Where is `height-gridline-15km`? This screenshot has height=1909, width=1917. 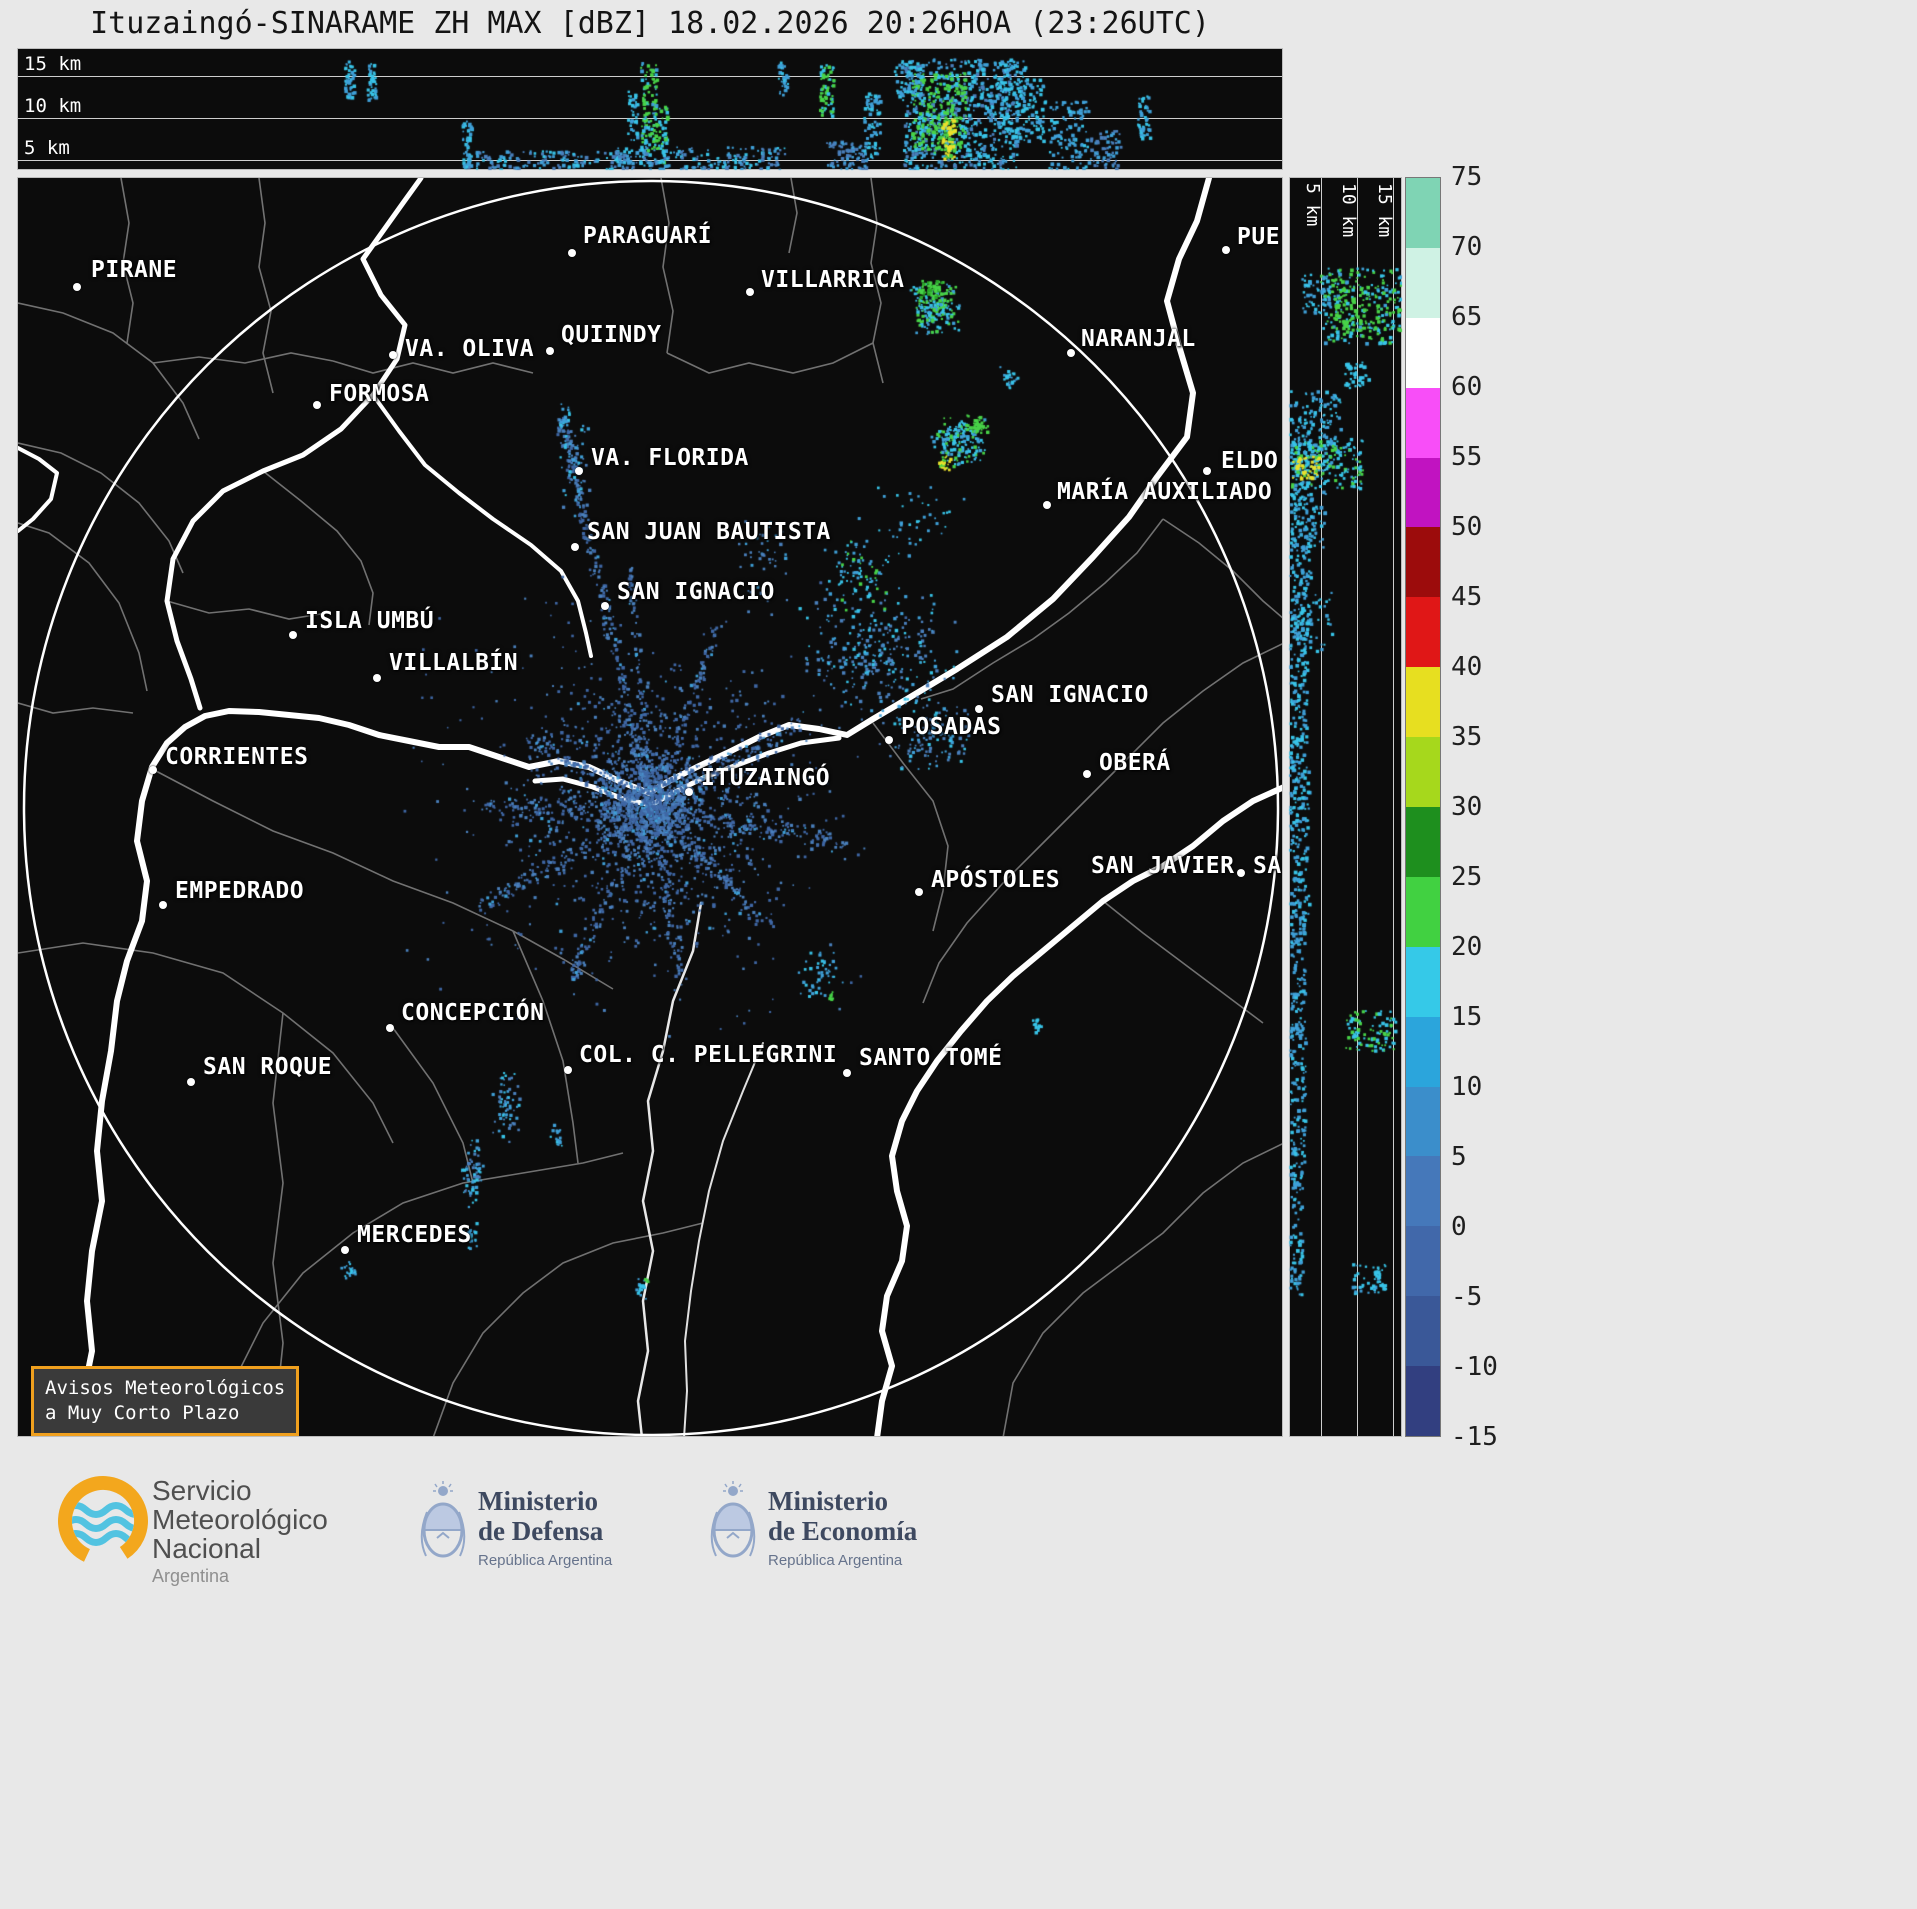 height-gridline-15km is located at coordinates (650, 76).